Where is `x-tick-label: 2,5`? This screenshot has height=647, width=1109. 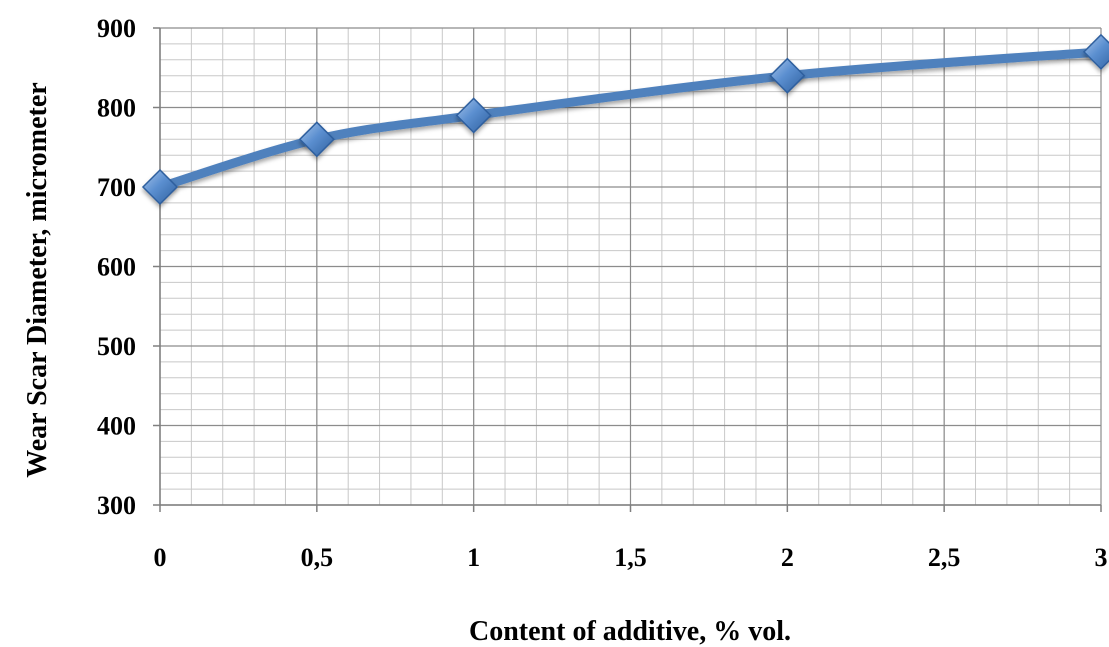 x-tick-label: 2,5 is located at coordinates (944, 557).